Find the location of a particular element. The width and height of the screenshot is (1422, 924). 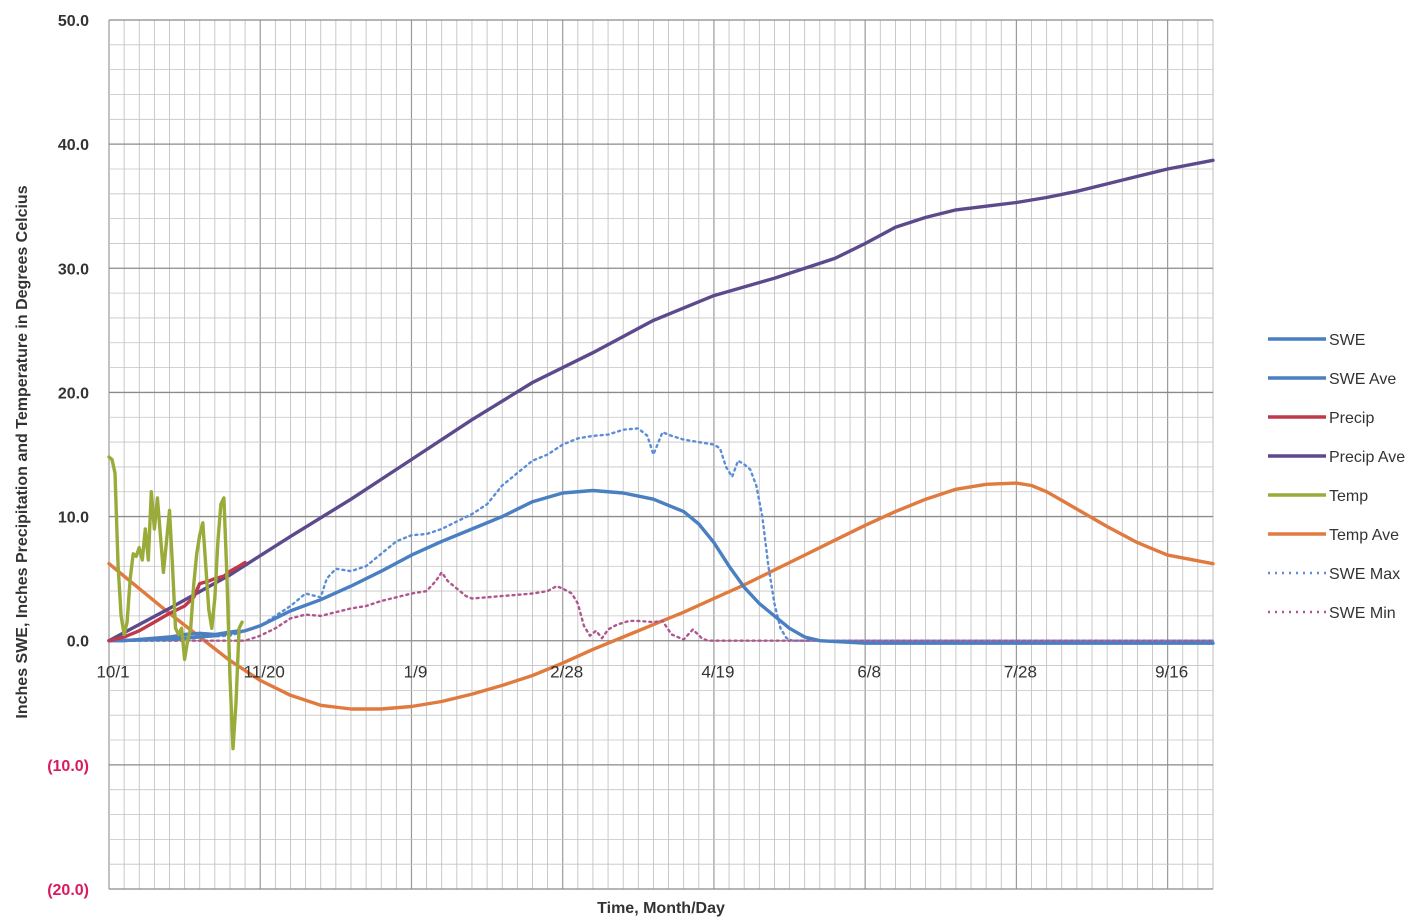

x-tick-label: 7/28 is located at coordinates (1020, 672).